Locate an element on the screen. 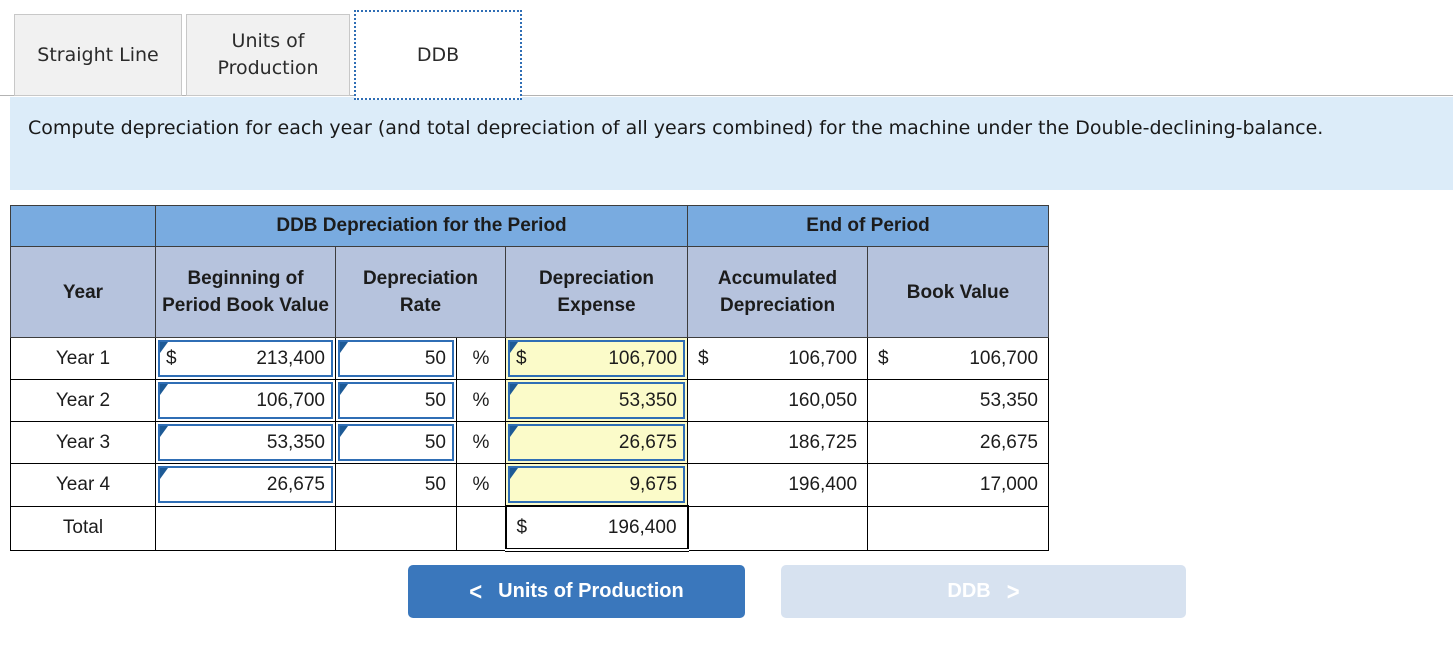 The width and height of the screenshot is (1453, 671). total-label: Total is located at coordinates (83, 528).